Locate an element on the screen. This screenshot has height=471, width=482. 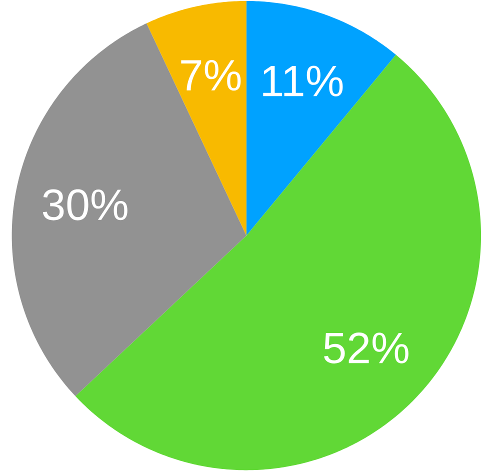
data-label: 11% is located at coordinates (303, 81).